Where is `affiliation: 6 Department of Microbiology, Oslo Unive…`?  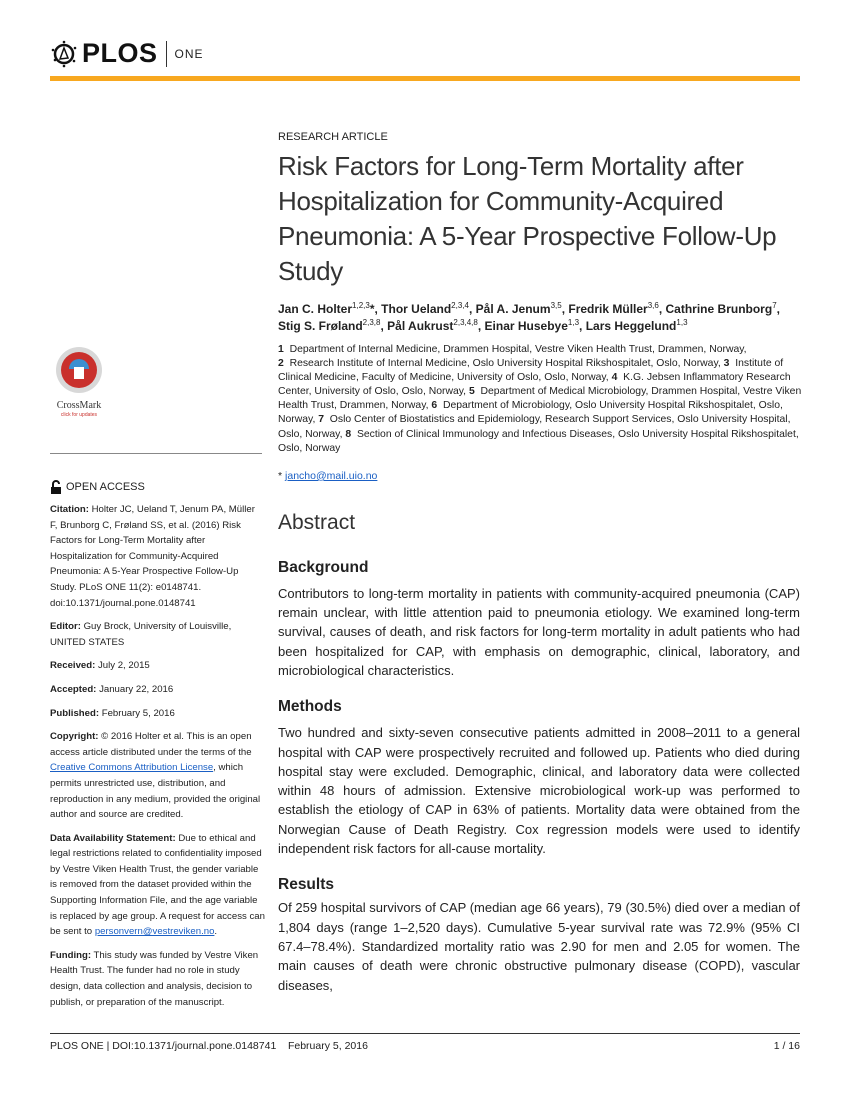
affiliation: 6 Department of Microbiology, Oslo Unive… is located at coordinates (530, 412).